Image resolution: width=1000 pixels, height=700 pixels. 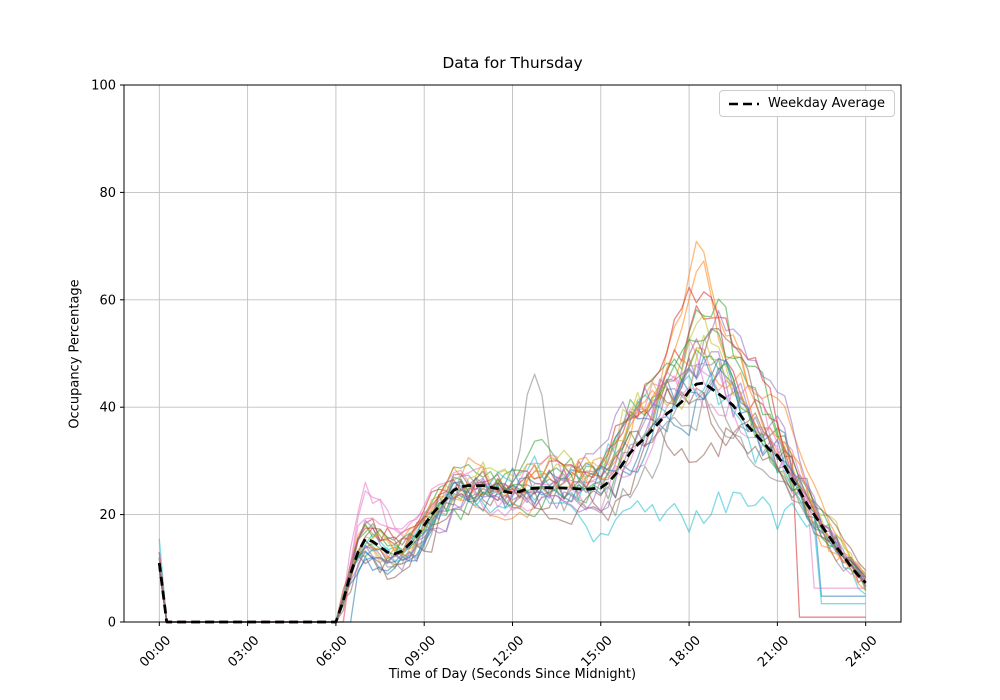 What do you see at coordinates (512, 63) in the screenshot?
I see `chart-title: Data for Thursday` at bounding box center [512, 63].